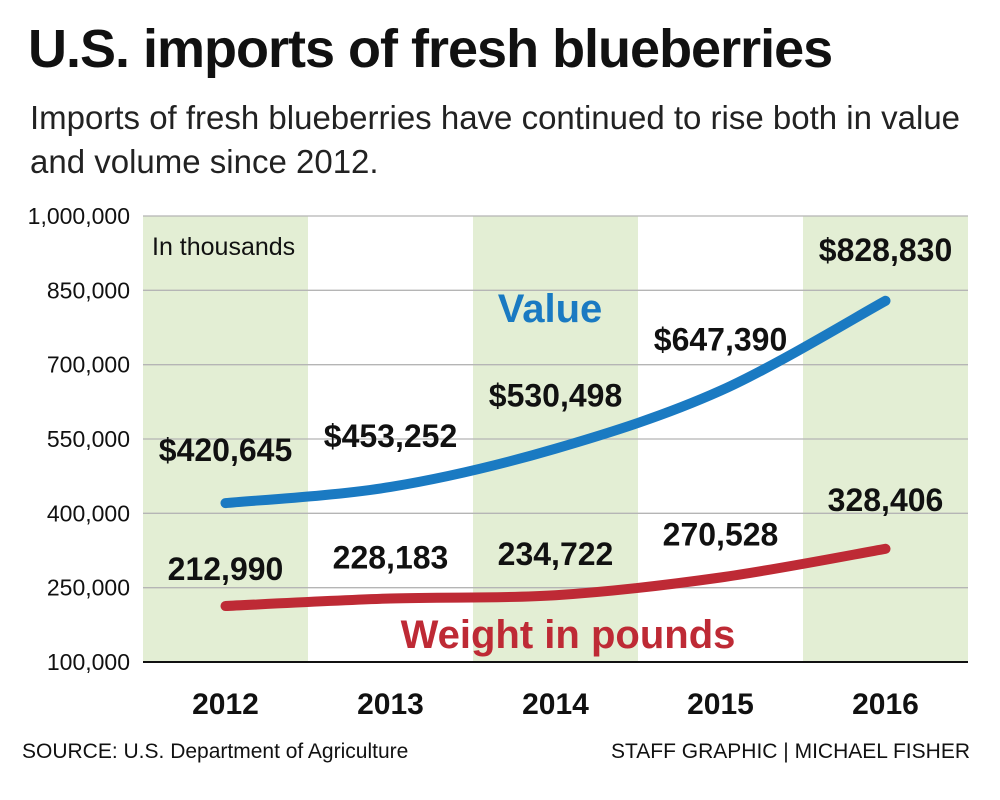  What do you see at coordinates (226, 569) in the screenshot?
I see `weight-data-label: 212,990` at bounding box center [226, 569].